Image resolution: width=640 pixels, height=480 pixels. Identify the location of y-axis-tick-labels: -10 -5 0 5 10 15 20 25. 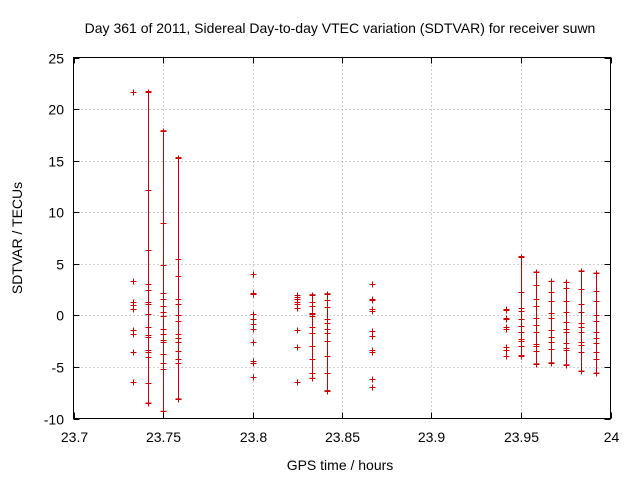
(54, 239).